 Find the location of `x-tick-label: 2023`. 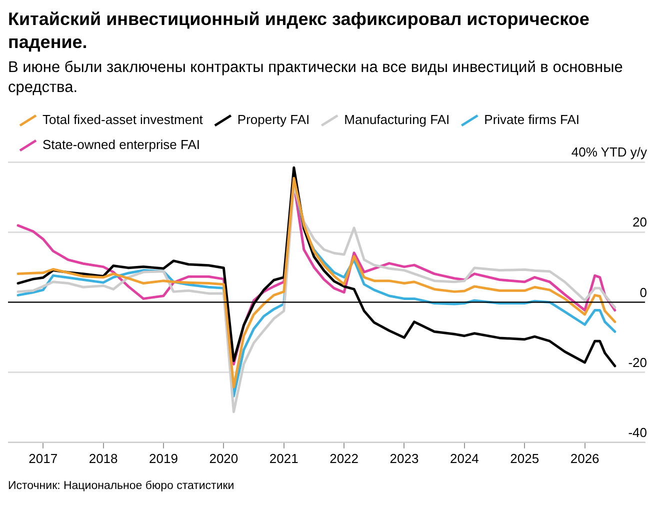

x-tick-label: 2023 is located at coordinates (404, 458).